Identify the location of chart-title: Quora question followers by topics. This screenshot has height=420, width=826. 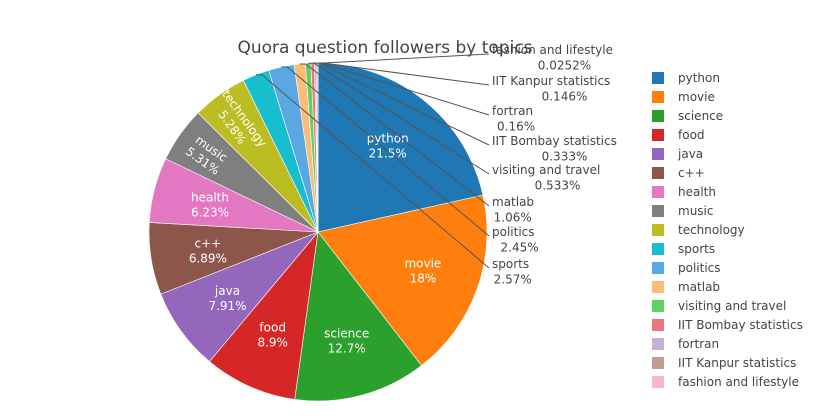
(384, 48).